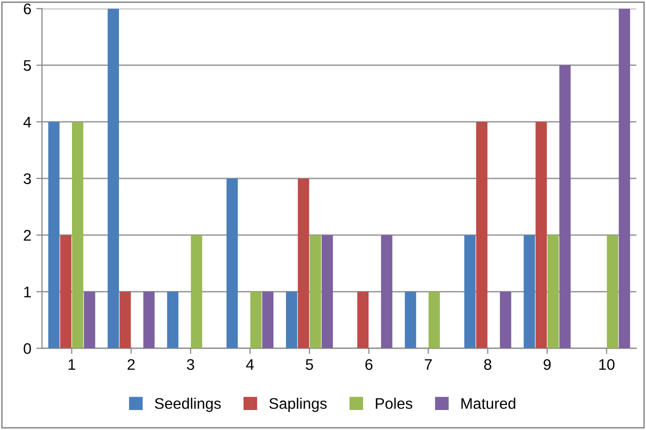  What do you see at coordinates (131, 364) in the screenshot?
I see `x-tick-label: 2` at bounding box center [131, 364].